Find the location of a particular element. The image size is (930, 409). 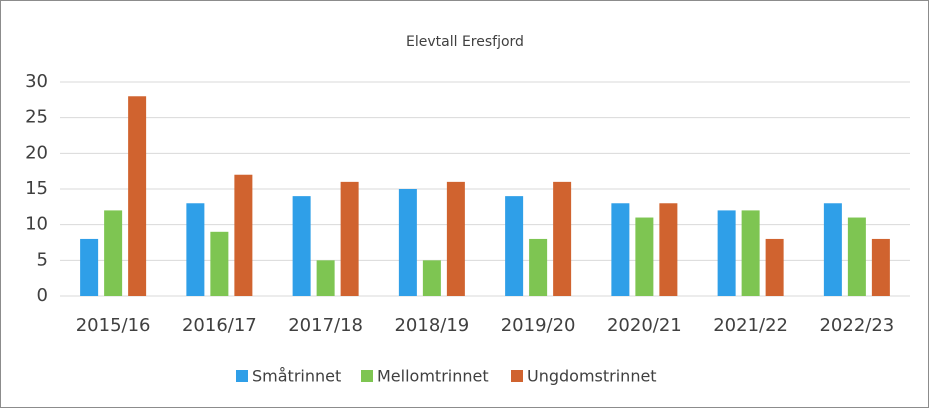

y-tick-label: 10 is located at coordinates (36, 224).